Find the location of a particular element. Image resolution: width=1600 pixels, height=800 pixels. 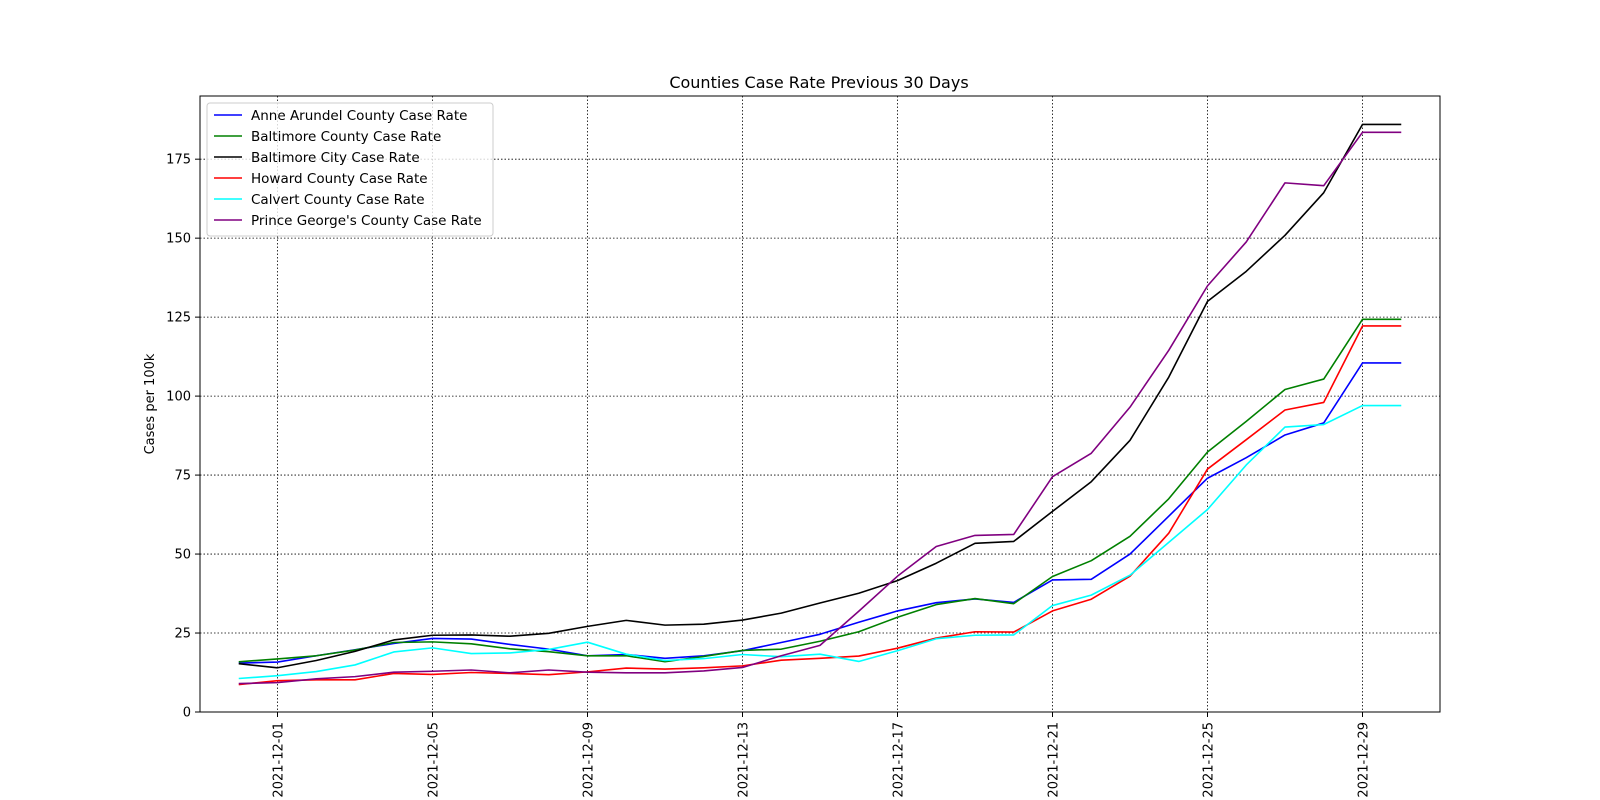

y-tick-label: 175 is located at coordinates (178, 160).